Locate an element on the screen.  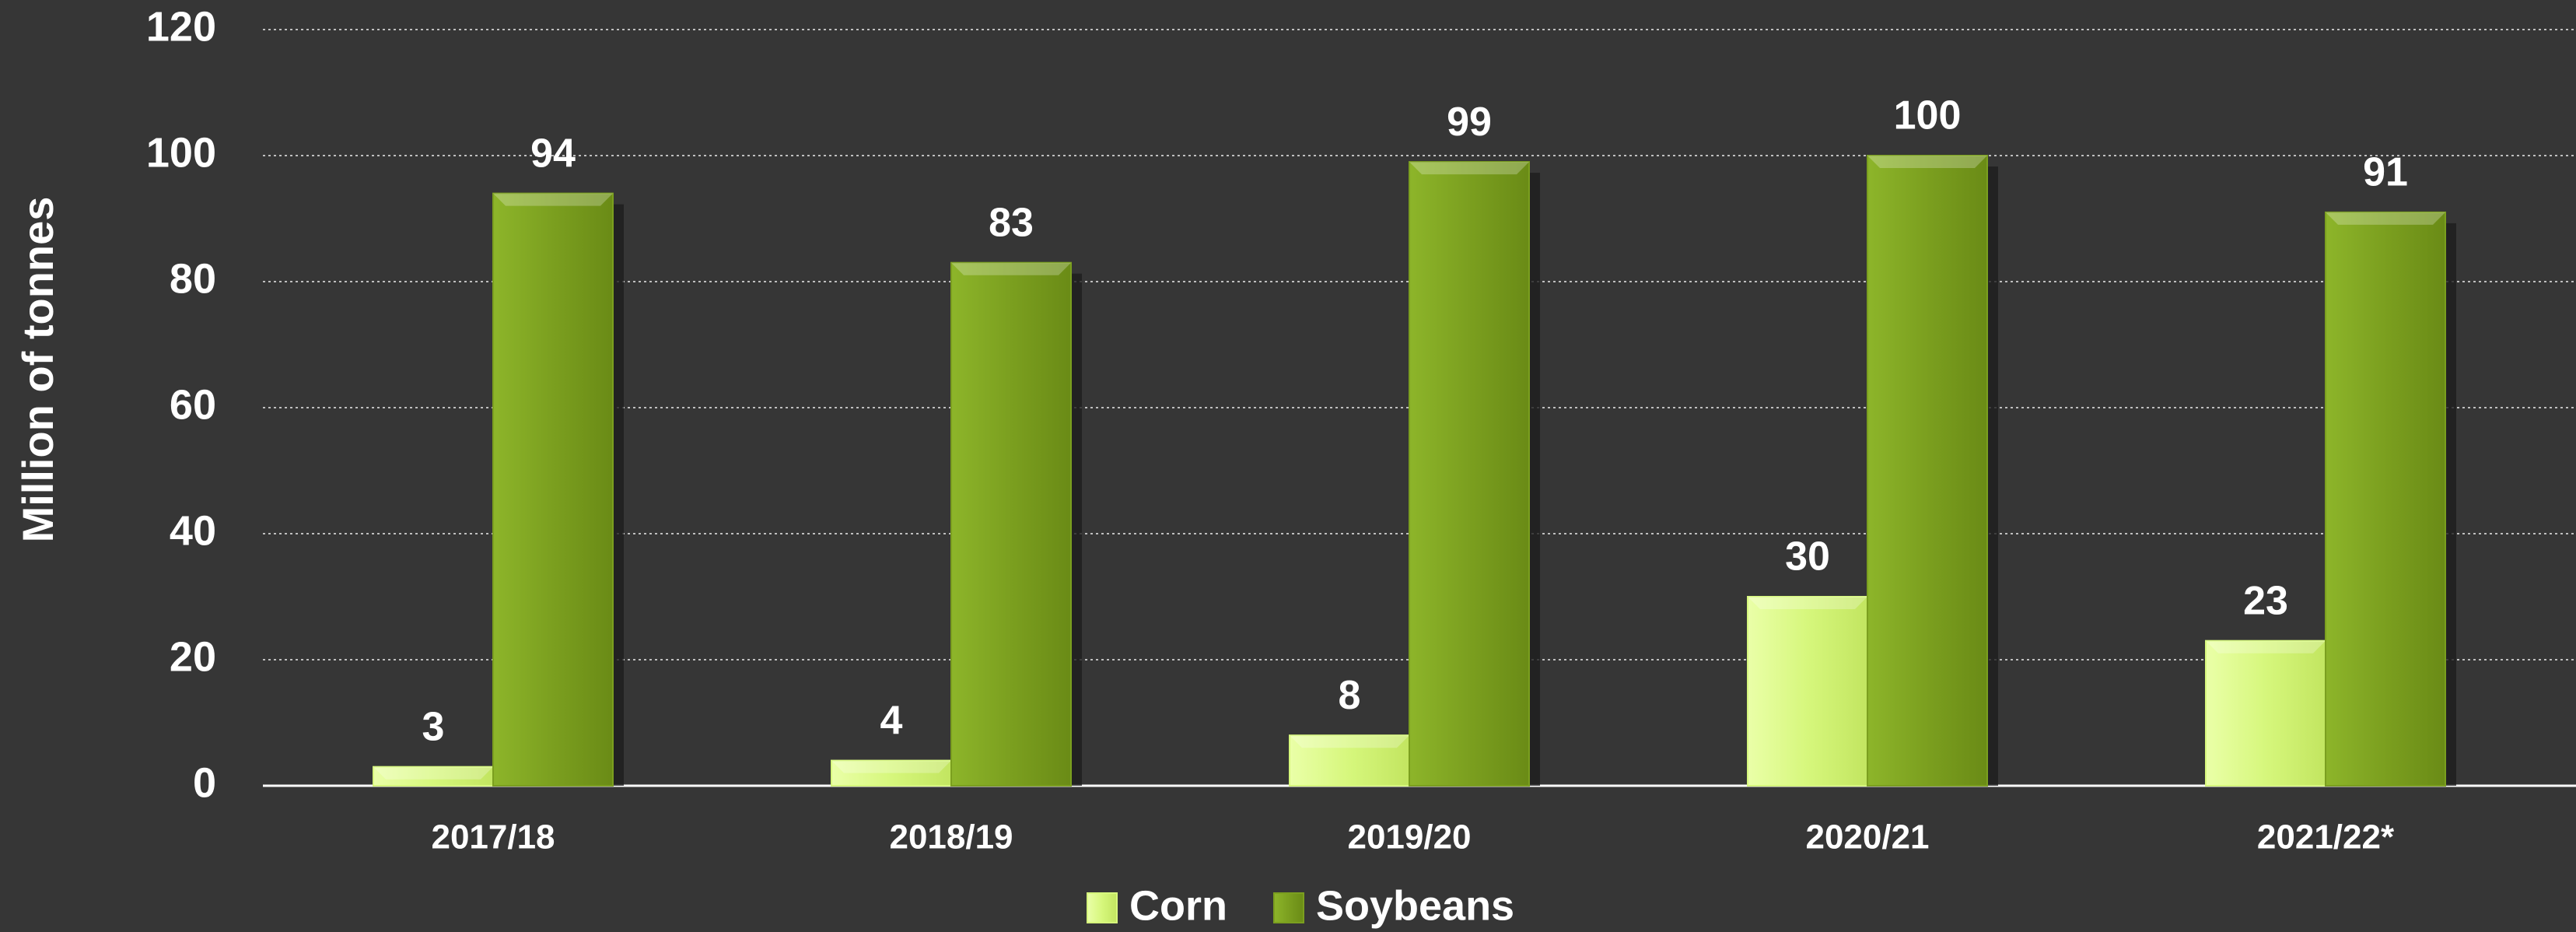
value-label: 94 is located at coordinates (553, 153).